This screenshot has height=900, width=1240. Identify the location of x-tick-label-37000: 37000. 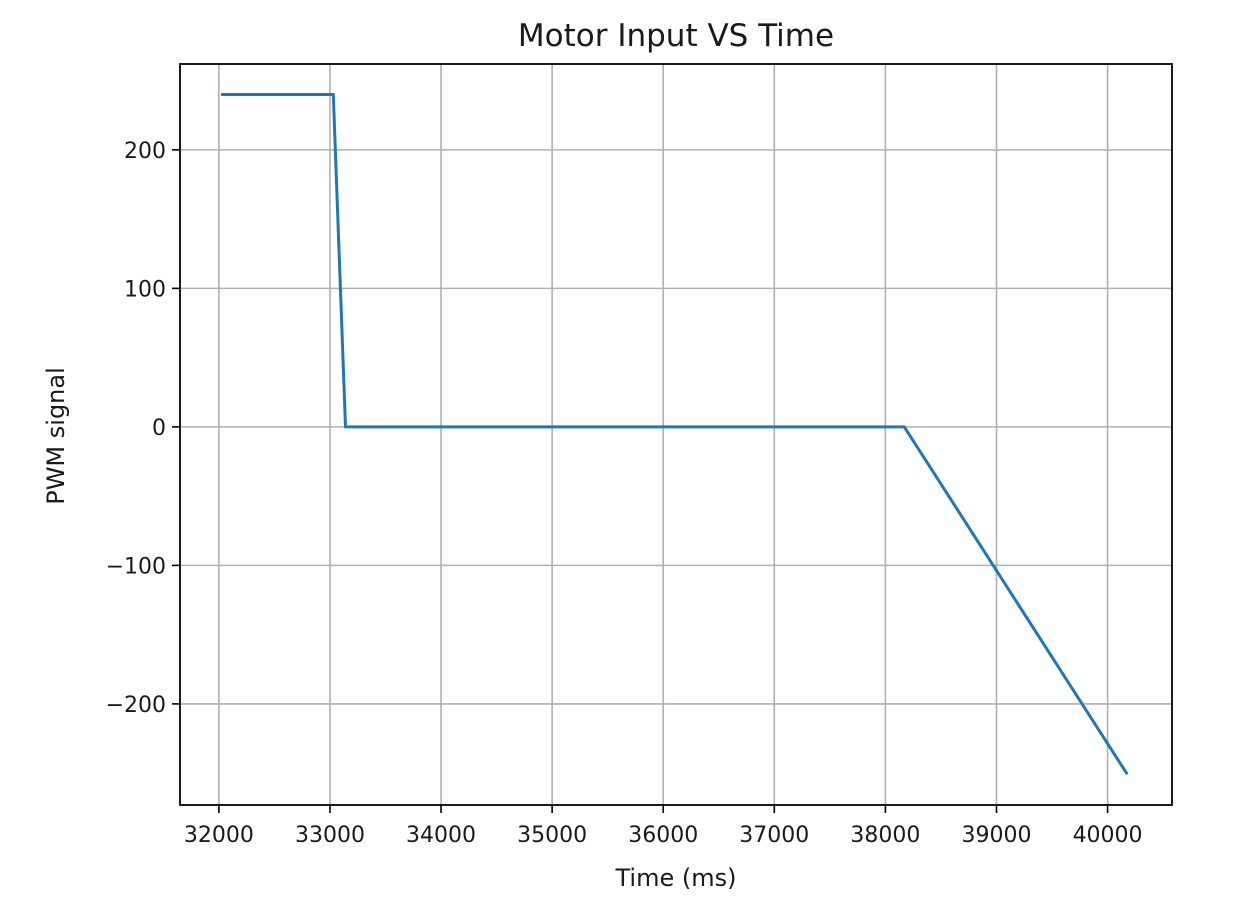
(774, 835).